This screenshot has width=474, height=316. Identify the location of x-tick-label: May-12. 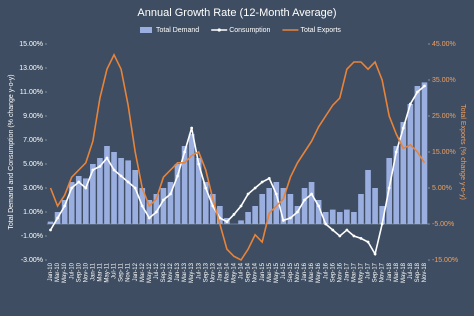
(150, 272).